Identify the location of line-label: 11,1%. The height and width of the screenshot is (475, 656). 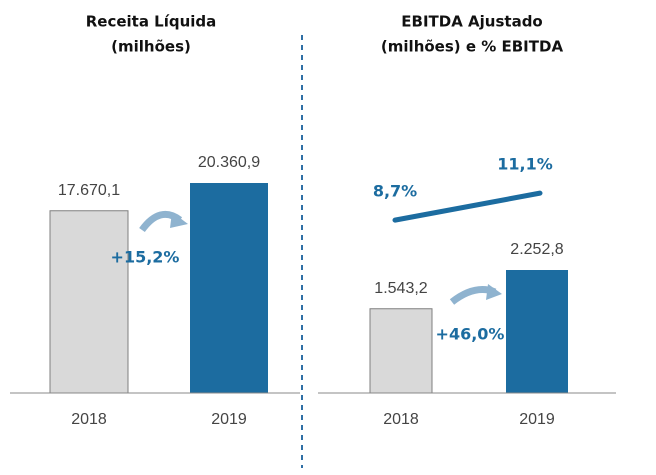
(525, 164).